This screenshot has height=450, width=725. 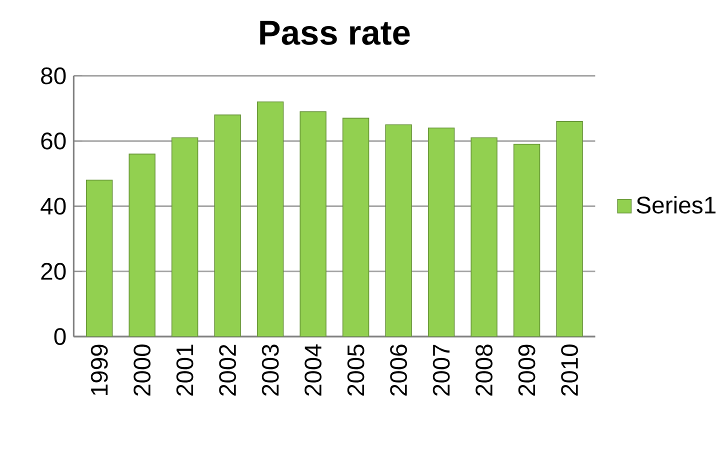 I want to click on y-tick-label: 80, so click(x=53, y=75).